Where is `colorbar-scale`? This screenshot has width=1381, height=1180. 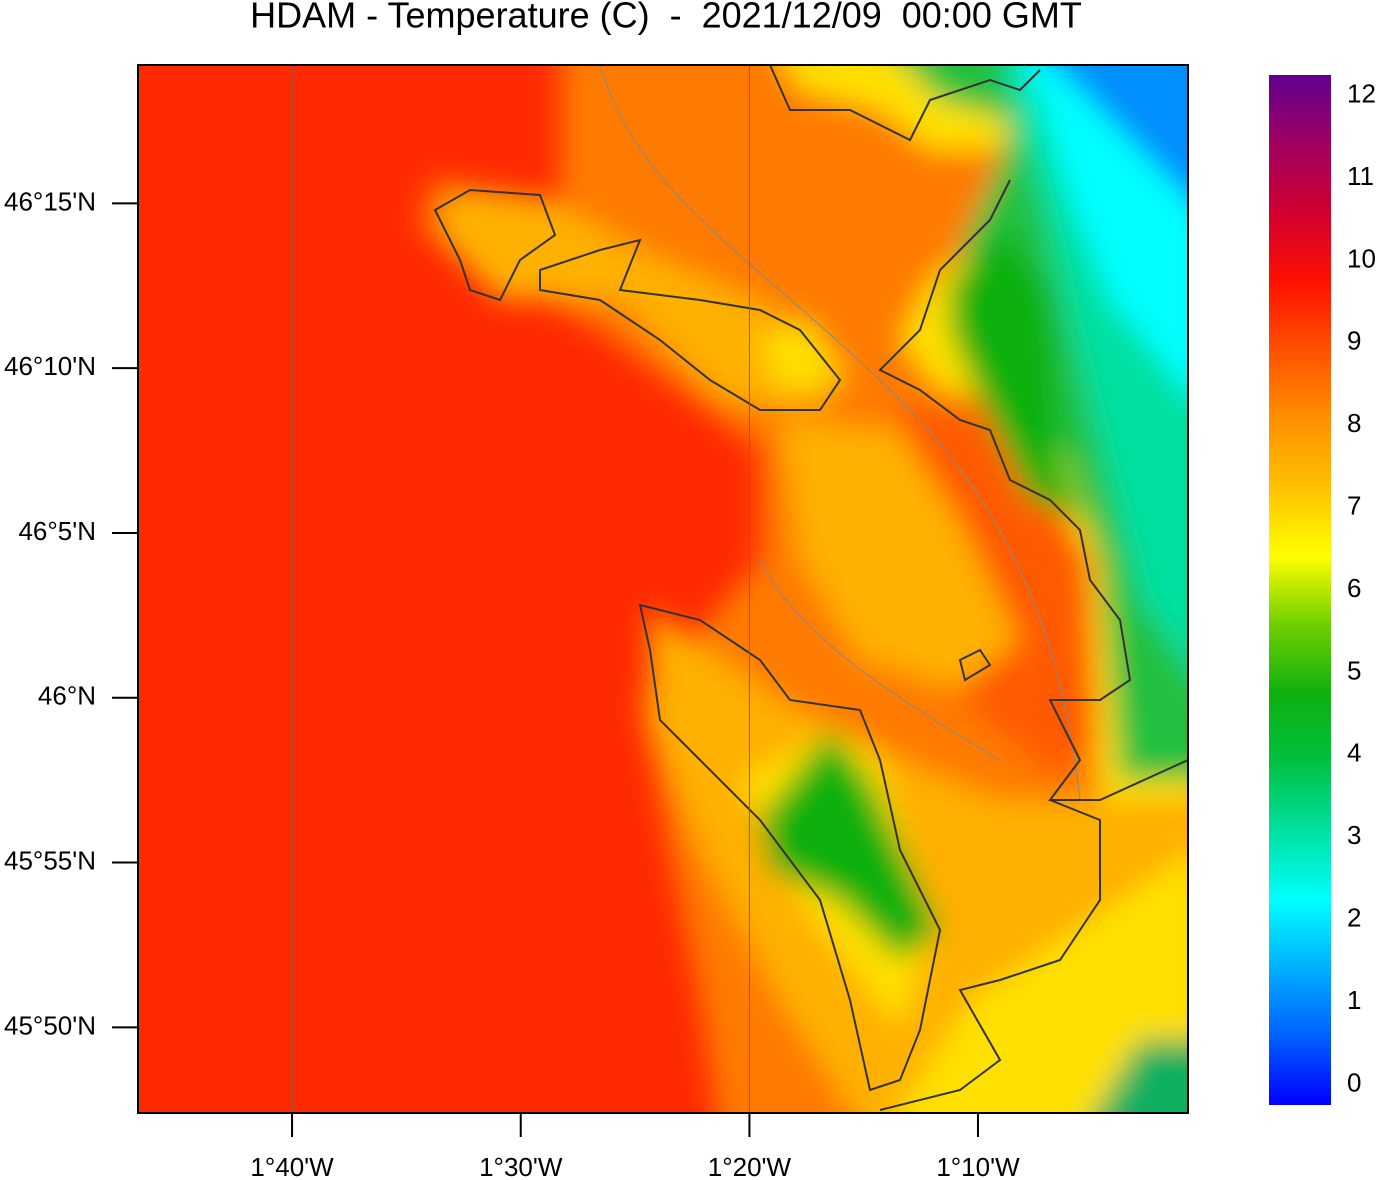
colorbar-scale is located at coordinates (1300, 590).